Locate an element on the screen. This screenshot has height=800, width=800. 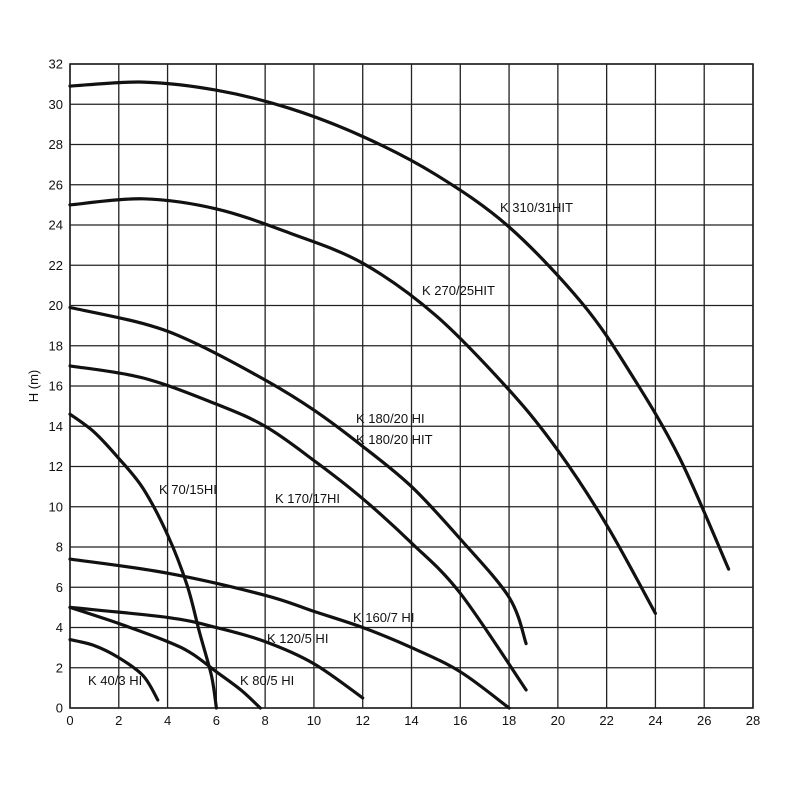
curve-label-k-270-25hit: K 270/25HIT is located at coordinates (458, 290).